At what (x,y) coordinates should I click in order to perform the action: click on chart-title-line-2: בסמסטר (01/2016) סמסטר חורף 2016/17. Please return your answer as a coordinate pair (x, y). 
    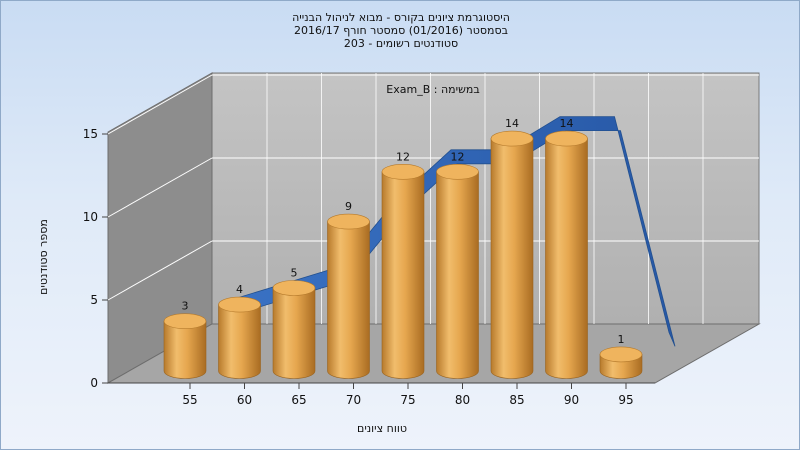
    Looking at the image, I should click on (401, 30).